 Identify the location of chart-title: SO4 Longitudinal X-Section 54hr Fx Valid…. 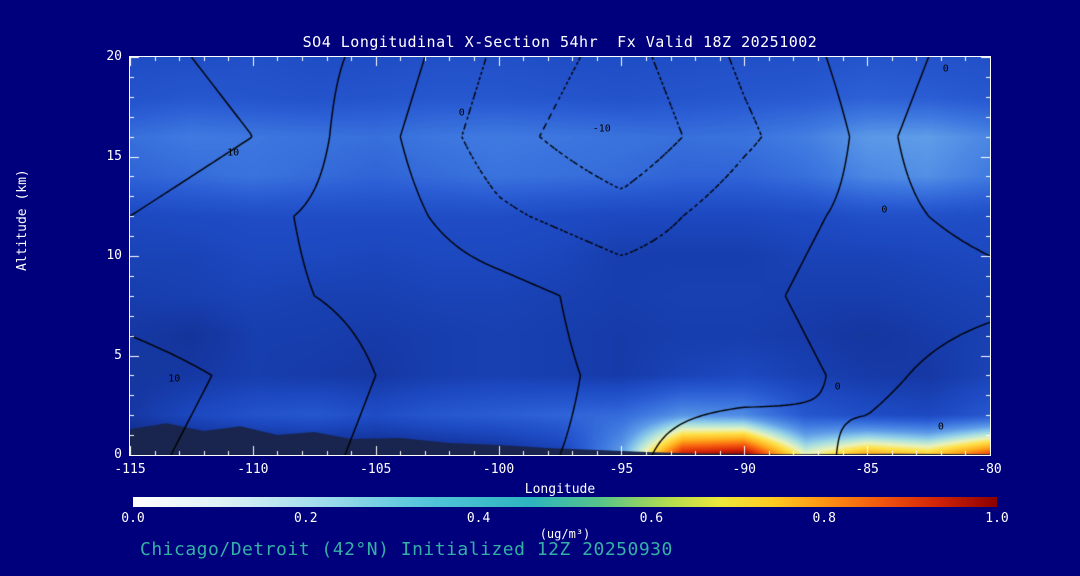
(560, 42).